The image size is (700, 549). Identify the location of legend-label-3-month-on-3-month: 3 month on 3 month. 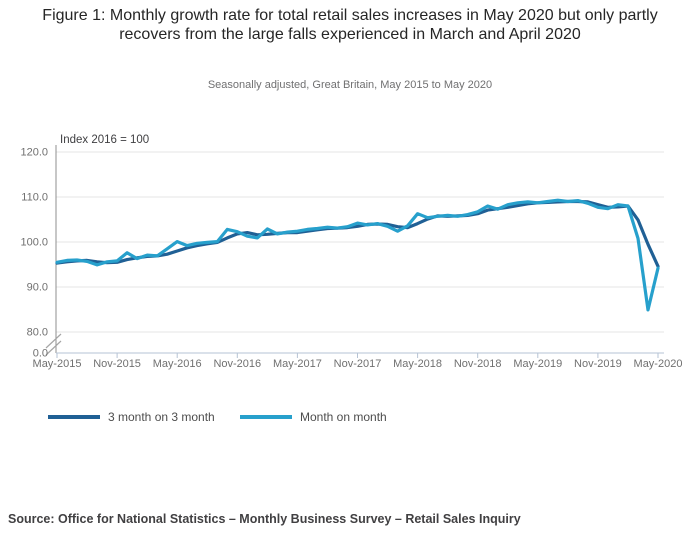
(161, 417).